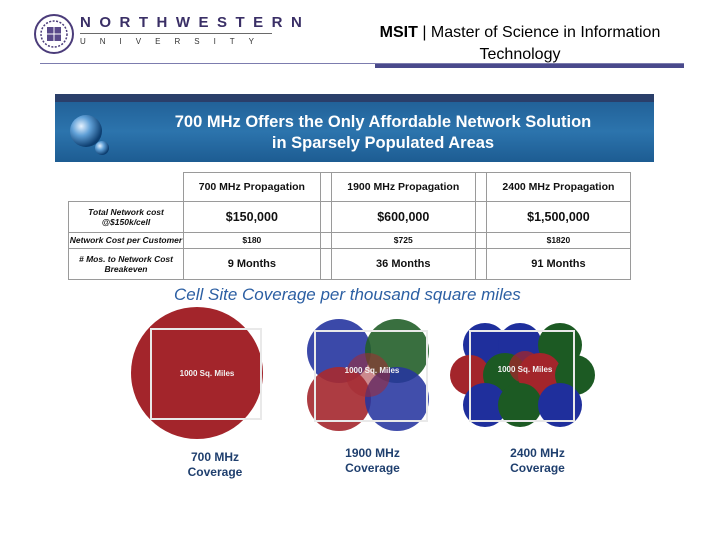  Describe the element at coordinates (403, 240) in the screenshot. I see `table-cell: $725` at that location.